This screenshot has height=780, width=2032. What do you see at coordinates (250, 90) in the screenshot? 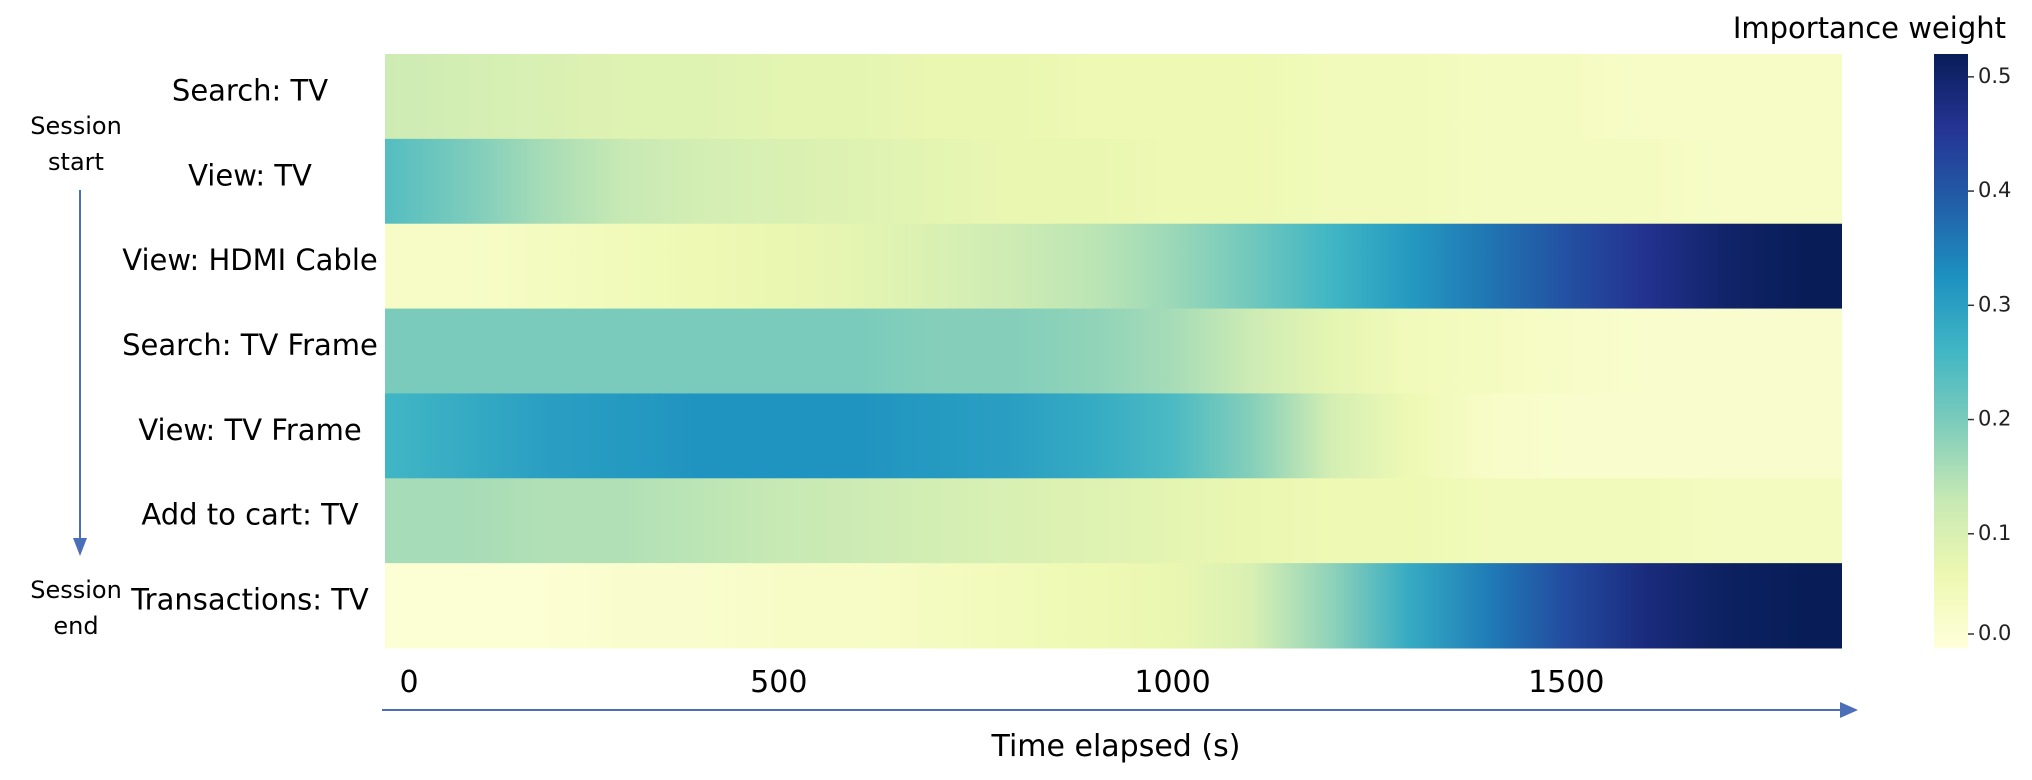
I see `row-label: Search: TV` at bounding box center [250, 90].